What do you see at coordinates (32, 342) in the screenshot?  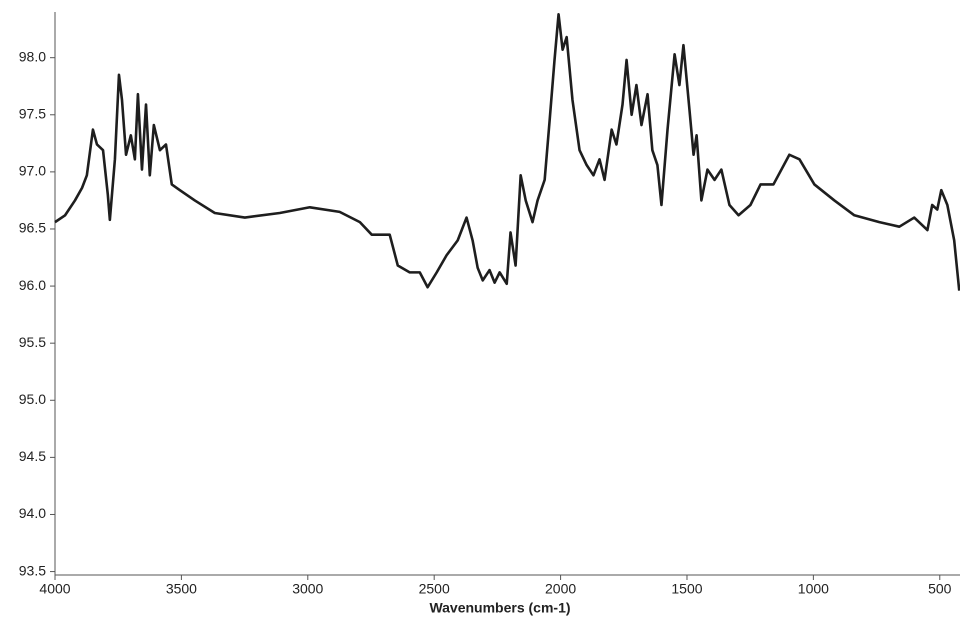 I see `y-tick-label: 95.5` at bounding box center [32, 342].